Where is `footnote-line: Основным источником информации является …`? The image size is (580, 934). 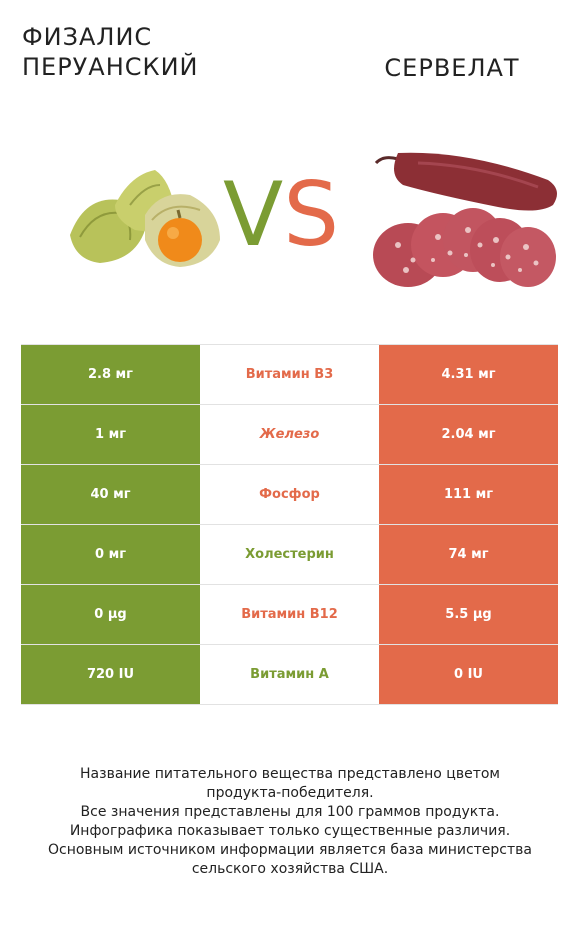
footnote-line: Основным источником информации является … is located at coordinates (290, 850).